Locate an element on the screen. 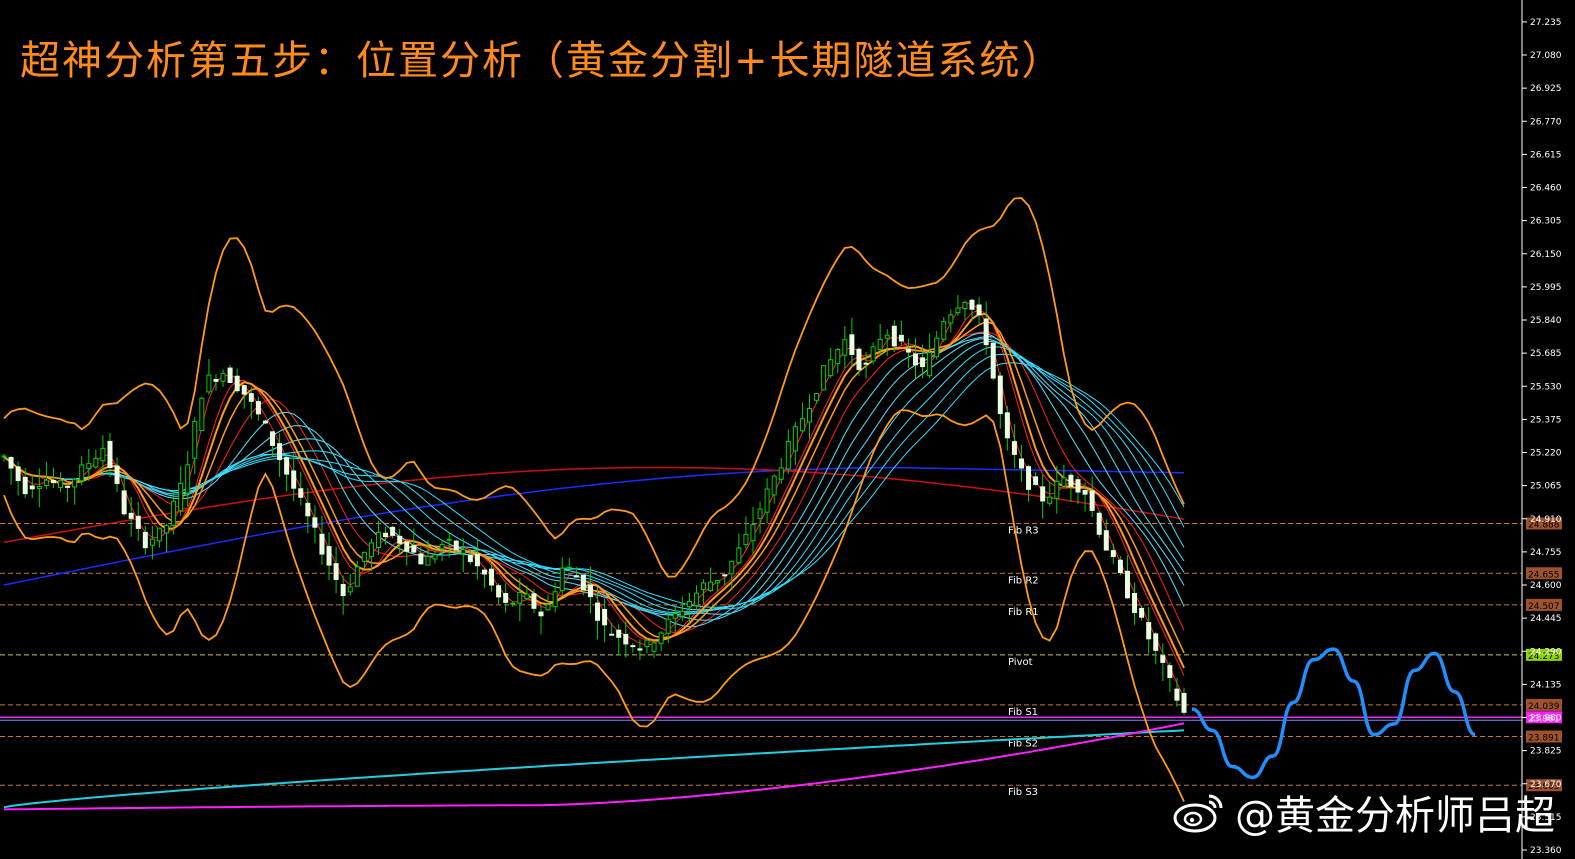  y-tick-label: 25.065 is located at coordinates (1546, 487).